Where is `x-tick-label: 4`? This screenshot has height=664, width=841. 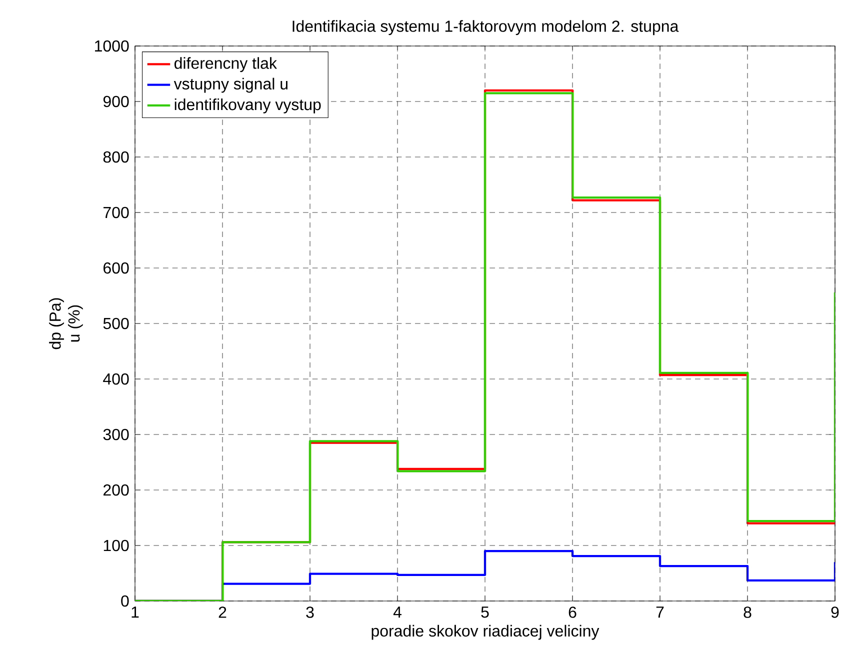
x-tick-label: 4 is located at coordinates (397, 612).